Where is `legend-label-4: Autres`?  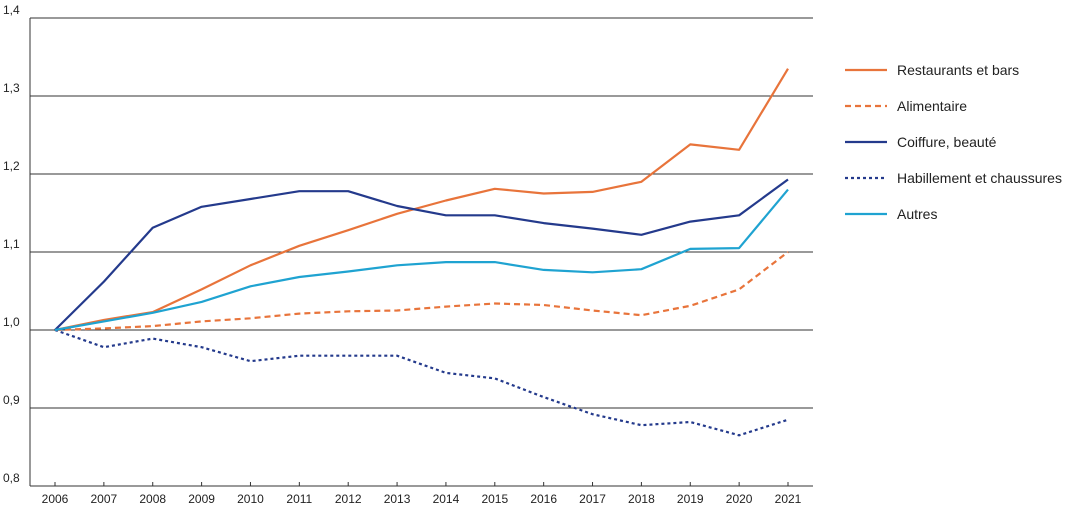 legend-label-4: Autres is located at coordinates (917, 214).